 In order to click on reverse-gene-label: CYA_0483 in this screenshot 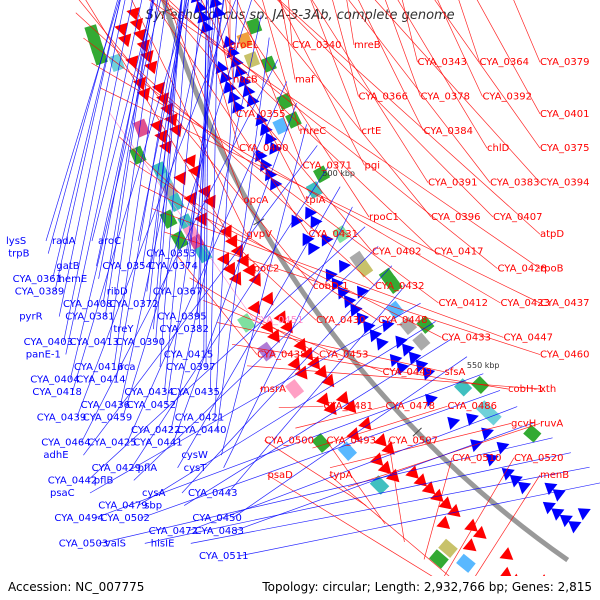, I will do `click(219, 531)`.